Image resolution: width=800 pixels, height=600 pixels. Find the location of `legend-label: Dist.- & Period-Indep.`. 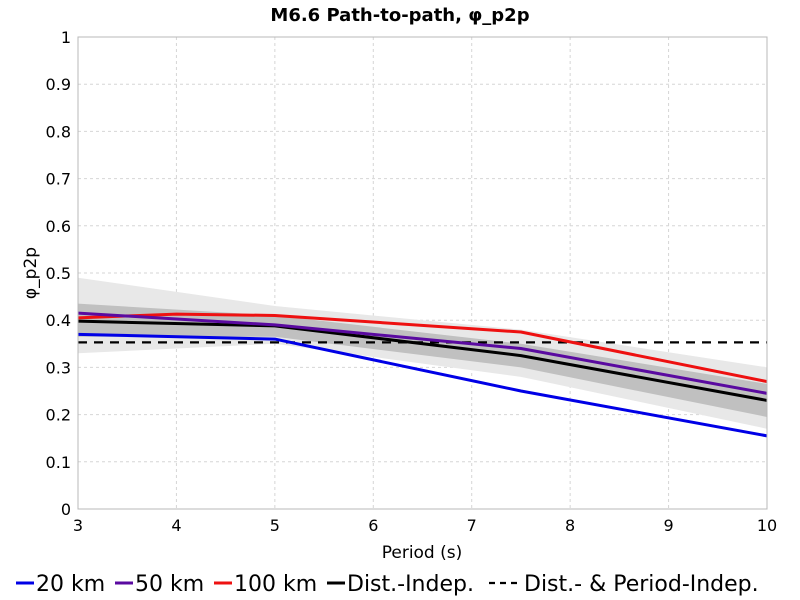

legend-label: Dist.- & Period-Indep. is located at coordinates (641, 584).